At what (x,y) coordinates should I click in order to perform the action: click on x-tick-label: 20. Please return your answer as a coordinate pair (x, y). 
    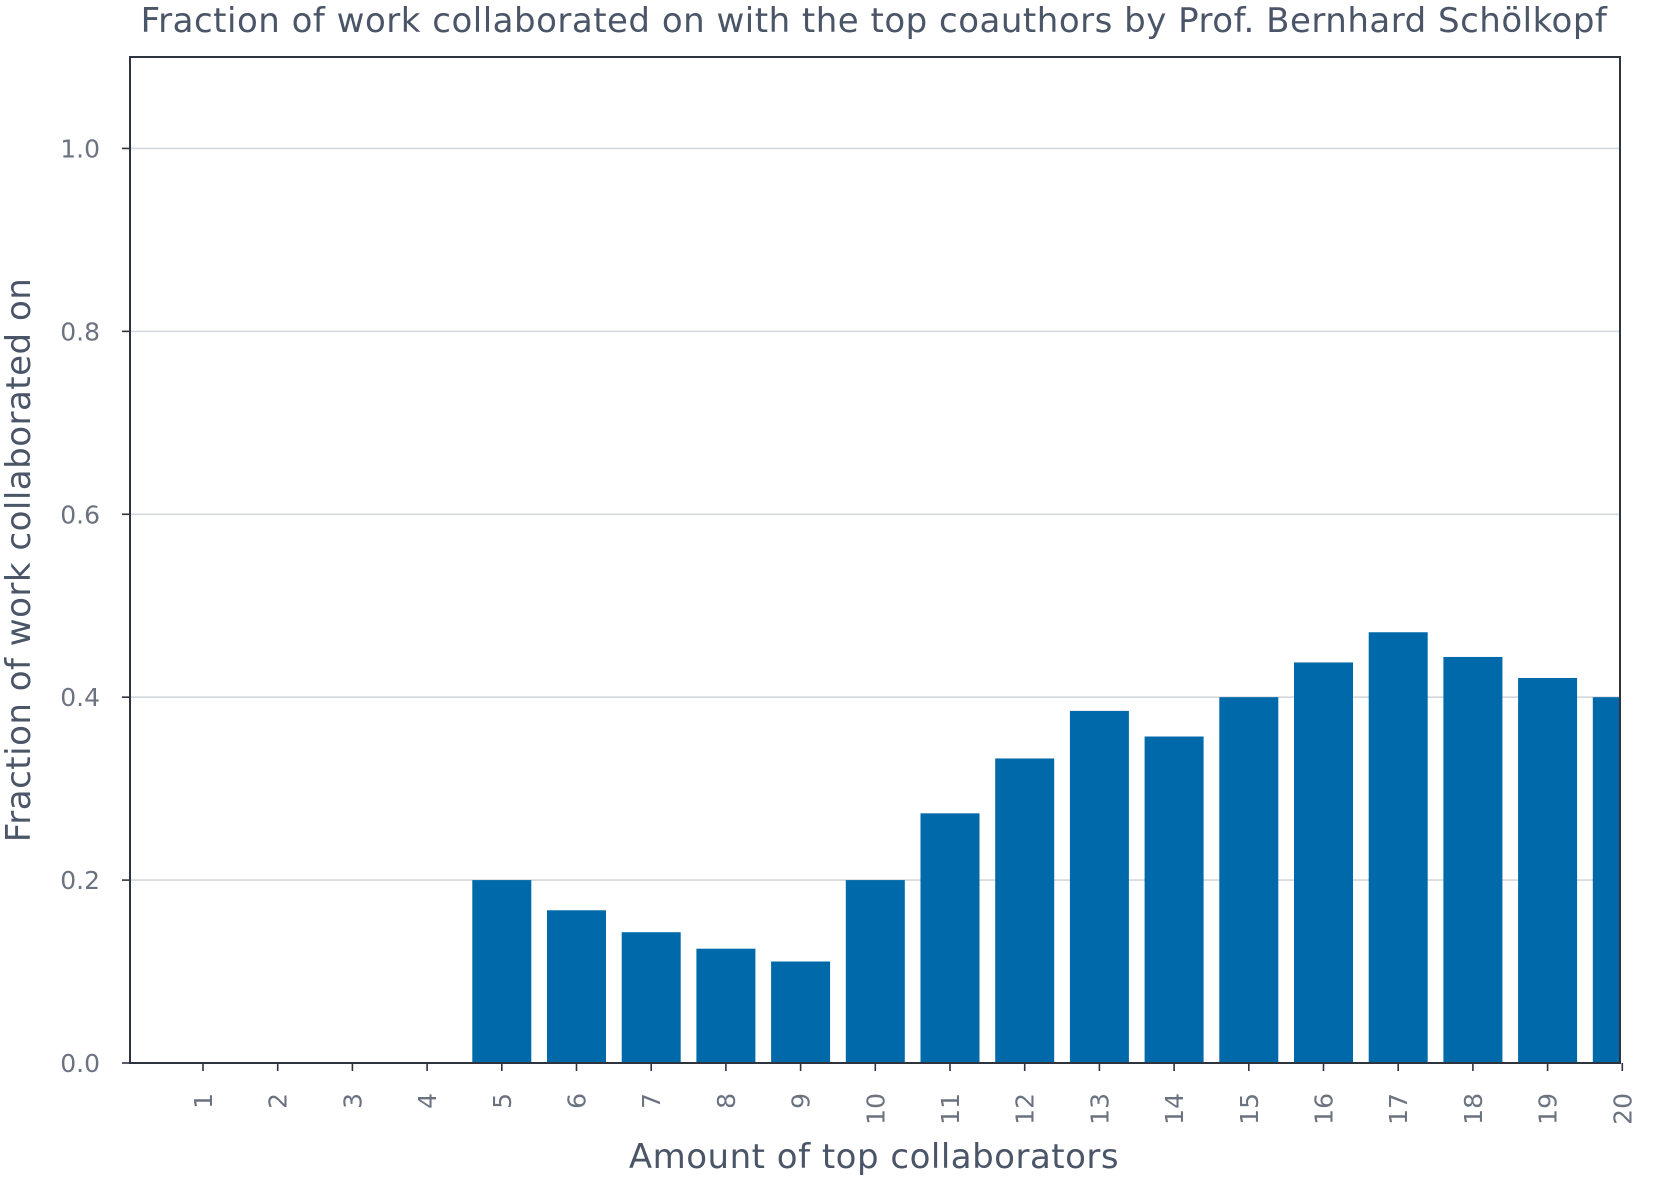
    Looking at the image, I should click on (1622, 1109).